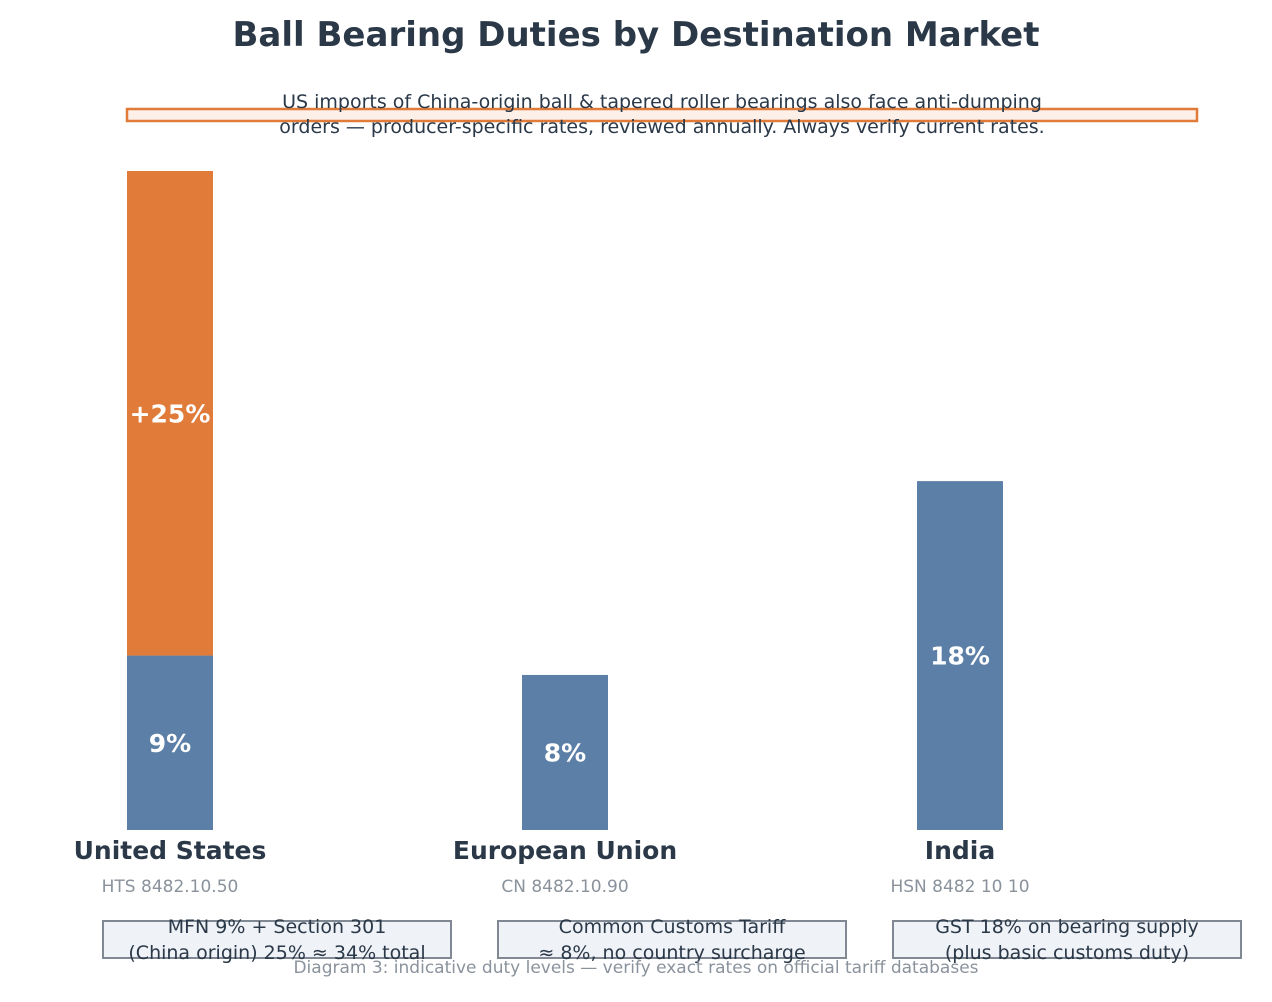  What do you see at coordinates (671, 953) in the screenshot?
I see `rate-detail-line: ≈ 8%, no country surcharge` at bounding box center [671, 953].